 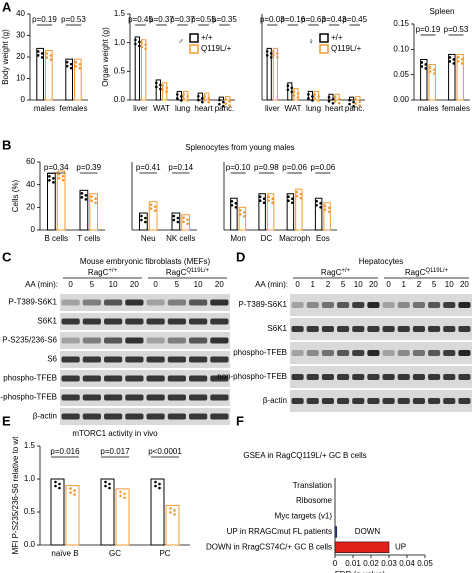 What do you see at coordinates (225, 108) in the screenshot?
I see `x-tick-label: panc.` at bounding box center [225, 108].